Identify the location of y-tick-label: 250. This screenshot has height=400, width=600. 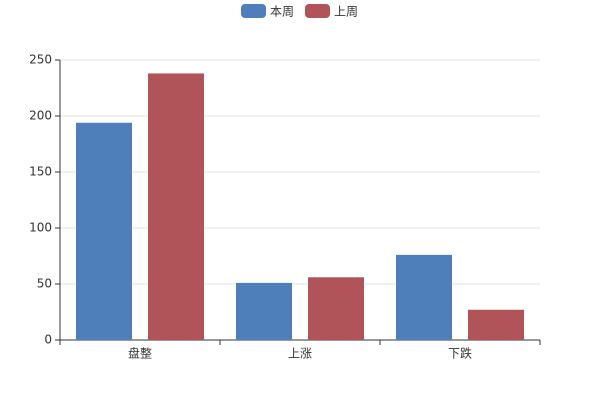
(40, 60).